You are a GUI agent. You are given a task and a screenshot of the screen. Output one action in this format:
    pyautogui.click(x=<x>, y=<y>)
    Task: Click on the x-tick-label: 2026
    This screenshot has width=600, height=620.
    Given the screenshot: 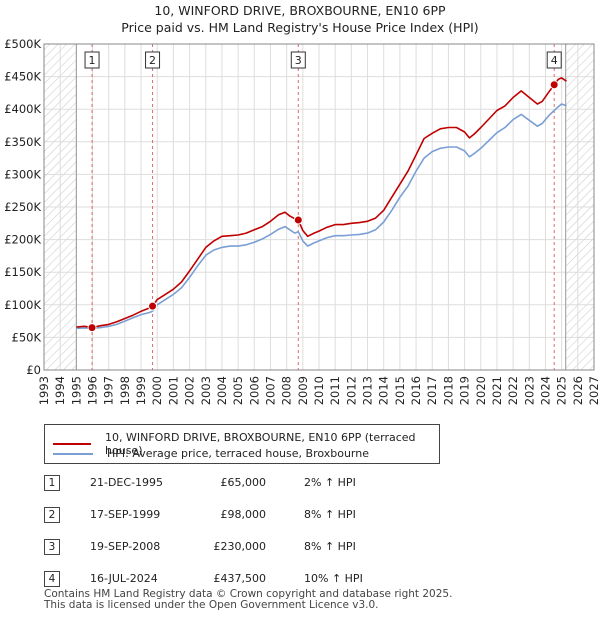 What is the action you would take?
    pyautogui.click(x=578, y=390)
    